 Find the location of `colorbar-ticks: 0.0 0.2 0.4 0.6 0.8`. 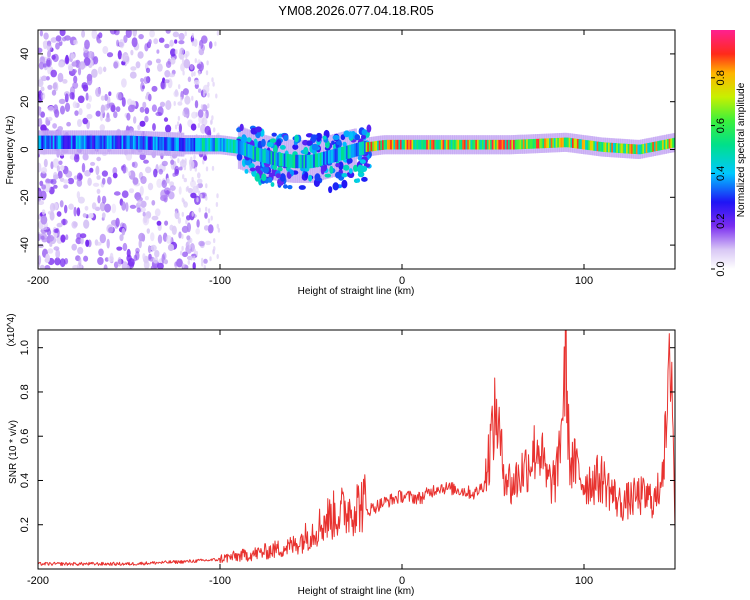

colorbar-ticks: 0.0 0.2 0.4 0.6 0.8 is located at coordinates (719, 173).